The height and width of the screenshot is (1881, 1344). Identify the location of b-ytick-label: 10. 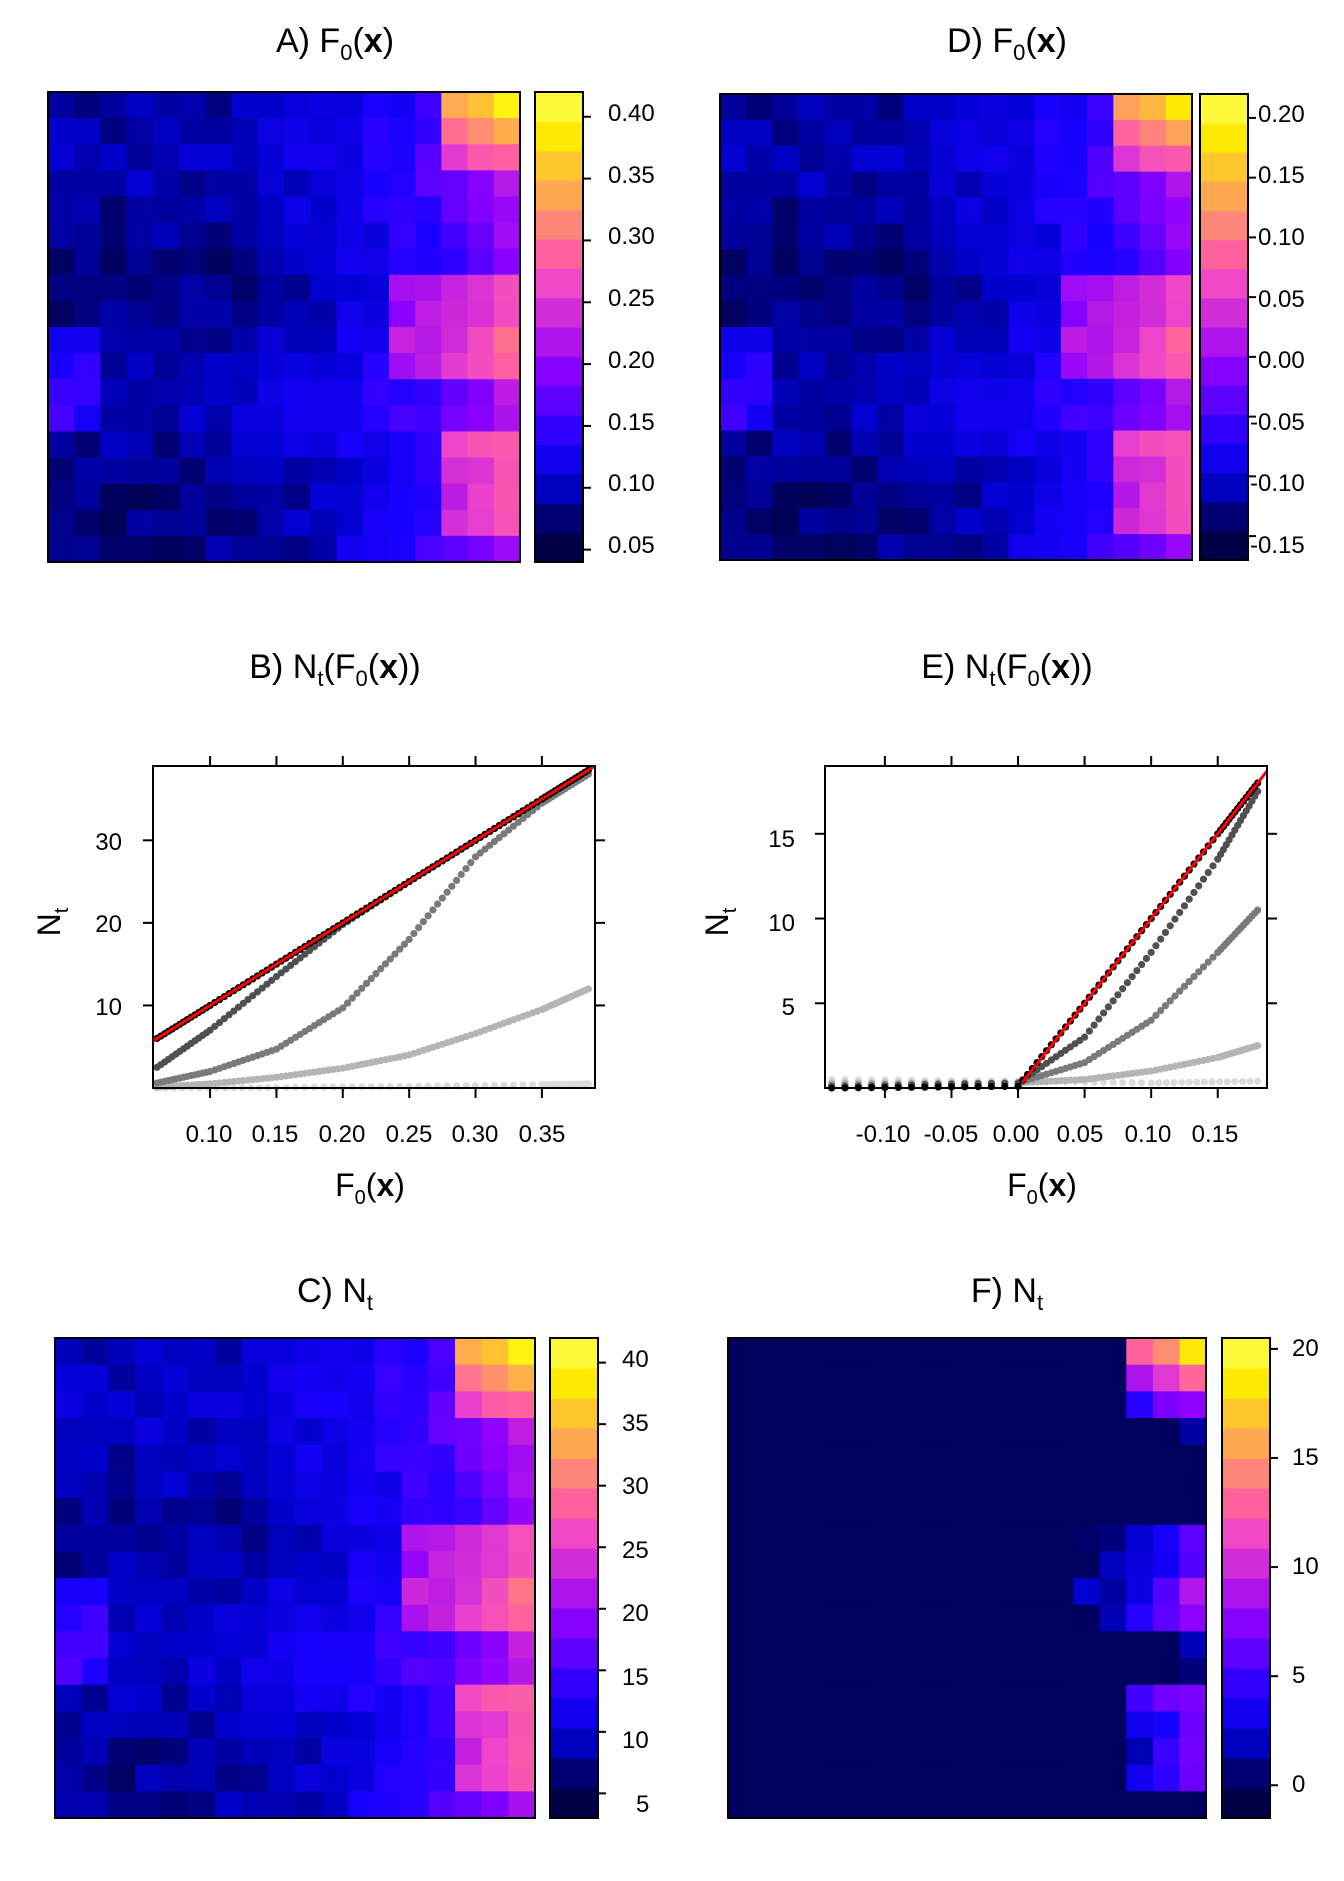
(108, 1007).